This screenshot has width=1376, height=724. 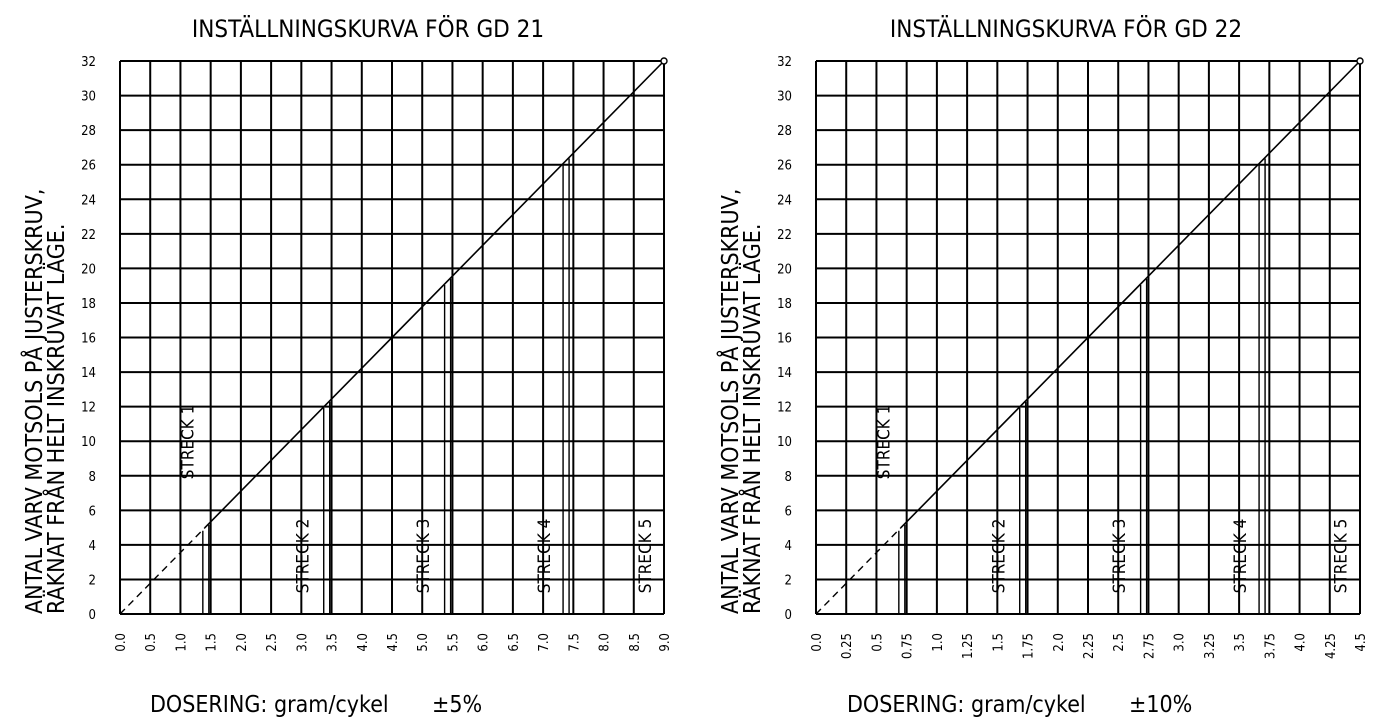 What do you see at coordinates (423, 642) in the screenshot?
I see `x-tick-label: 5.0` at bounding box center [423, 642].